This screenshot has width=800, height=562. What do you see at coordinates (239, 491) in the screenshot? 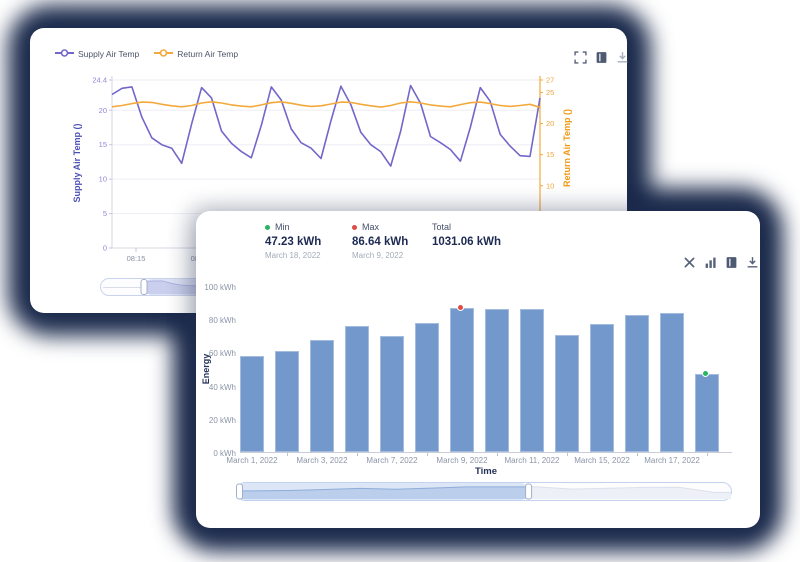
I see `slider-handle-left` at bounding box center [239, 491].